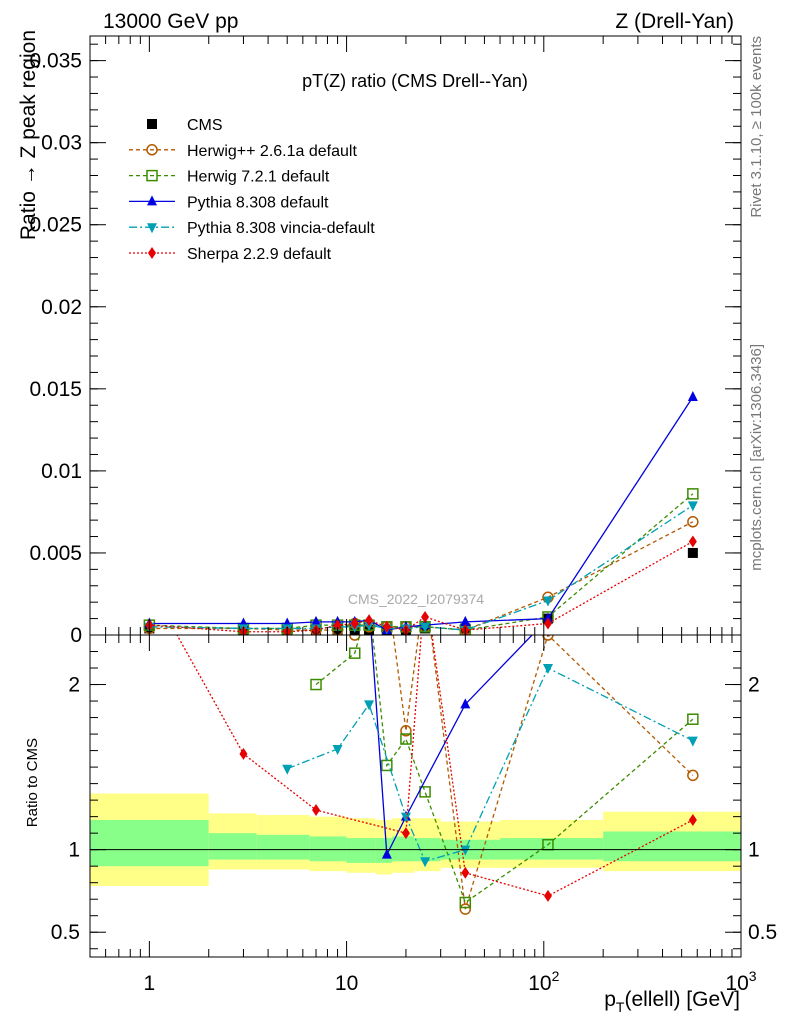 This screenshot has width=786, height=1024. Describe the element at coordinates (754, 850) in the screenshot. I see `ratio-y-tick-label-right: 1` at that location.